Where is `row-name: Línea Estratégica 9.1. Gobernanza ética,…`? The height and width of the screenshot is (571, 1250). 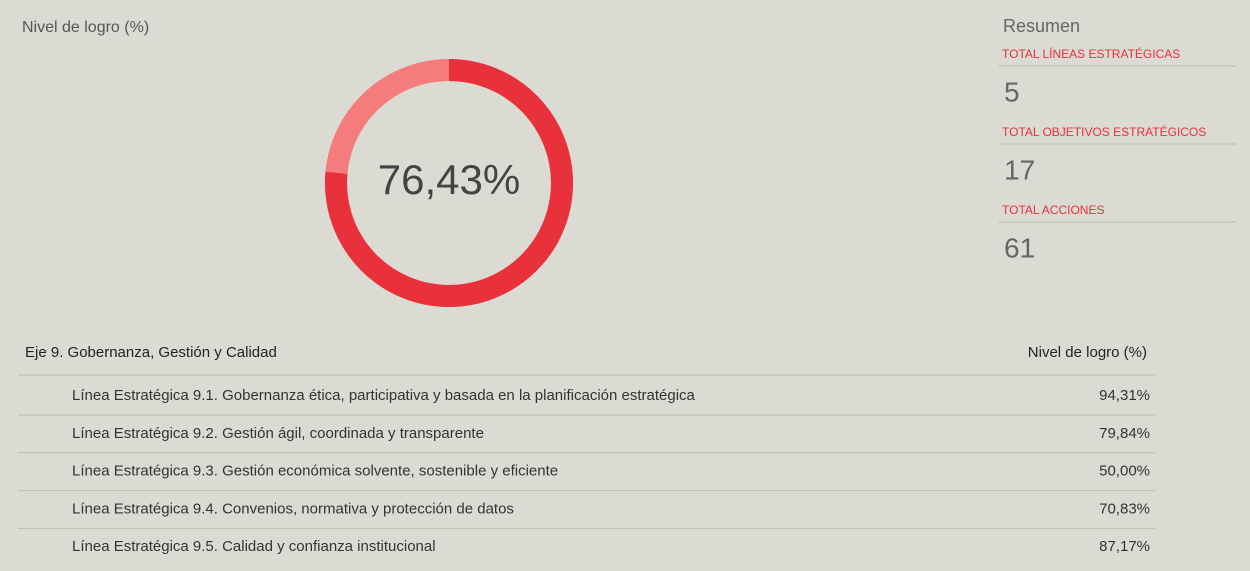 row-name: Línea Estratégica 9.1. Gobernanza ética,… is located at coordinates (384, 395).